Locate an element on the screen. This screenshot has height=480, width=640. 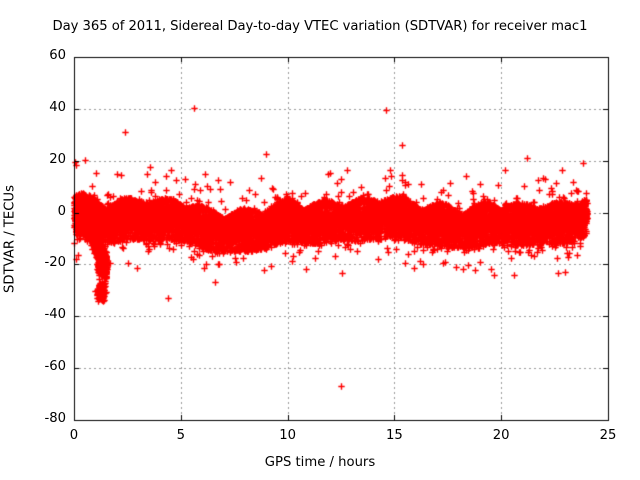
y-tick-label: -60 is located at coordinates (55, 367).